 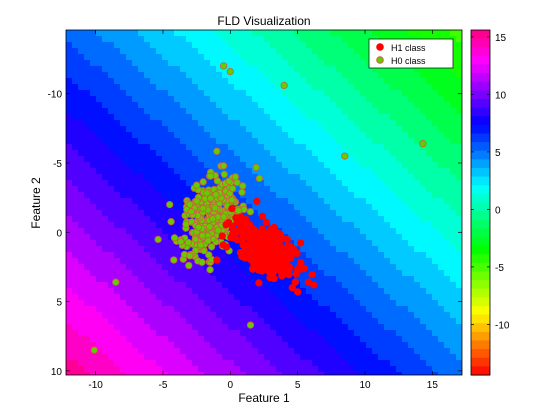 I want to click on y-tick-label: 10, so click(x=57, y=372).